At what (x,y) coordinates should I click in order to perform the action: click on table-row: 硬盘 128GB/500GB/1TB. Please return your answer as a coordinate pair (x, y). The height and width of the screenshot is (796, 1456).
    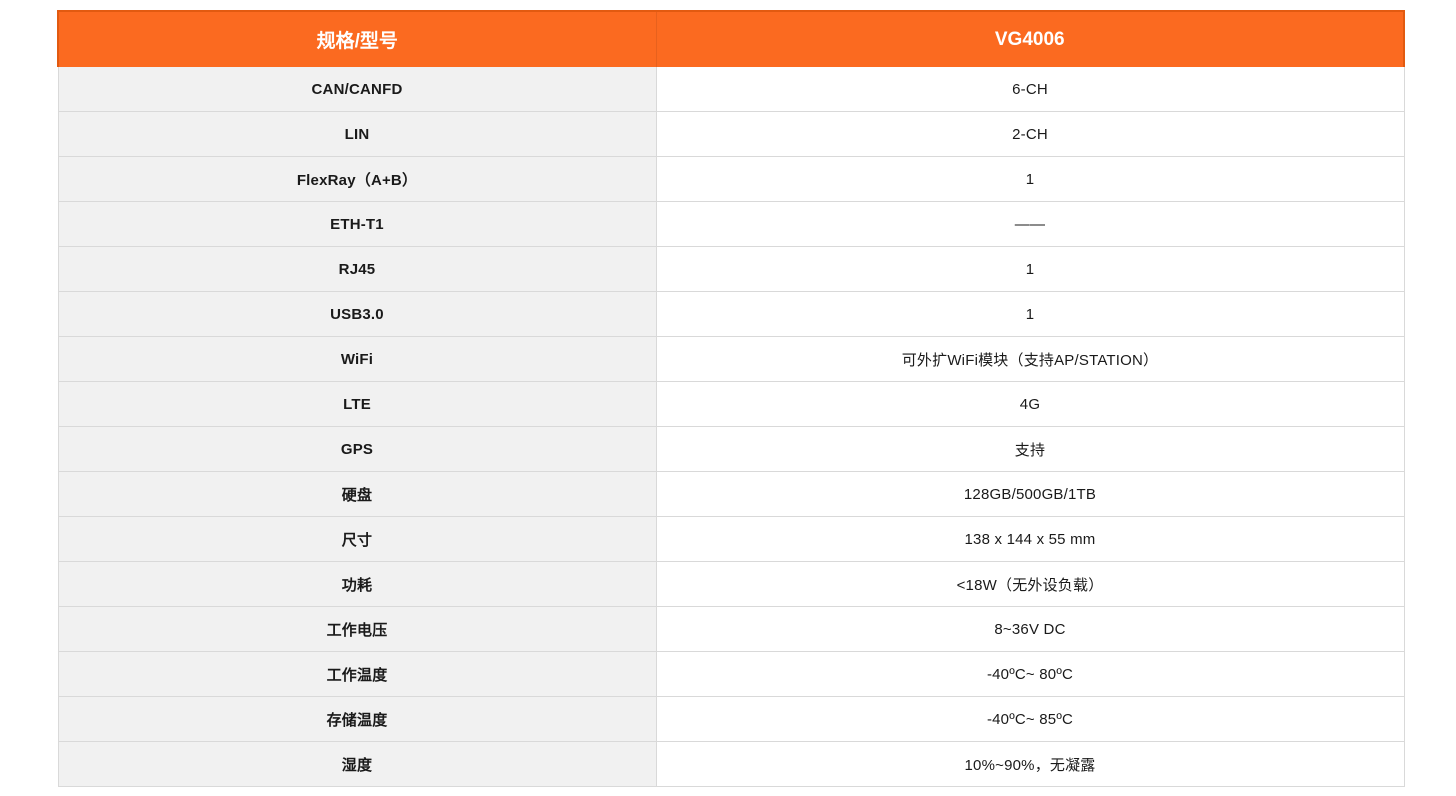
    Looking at the image, I should click on (731, 494).